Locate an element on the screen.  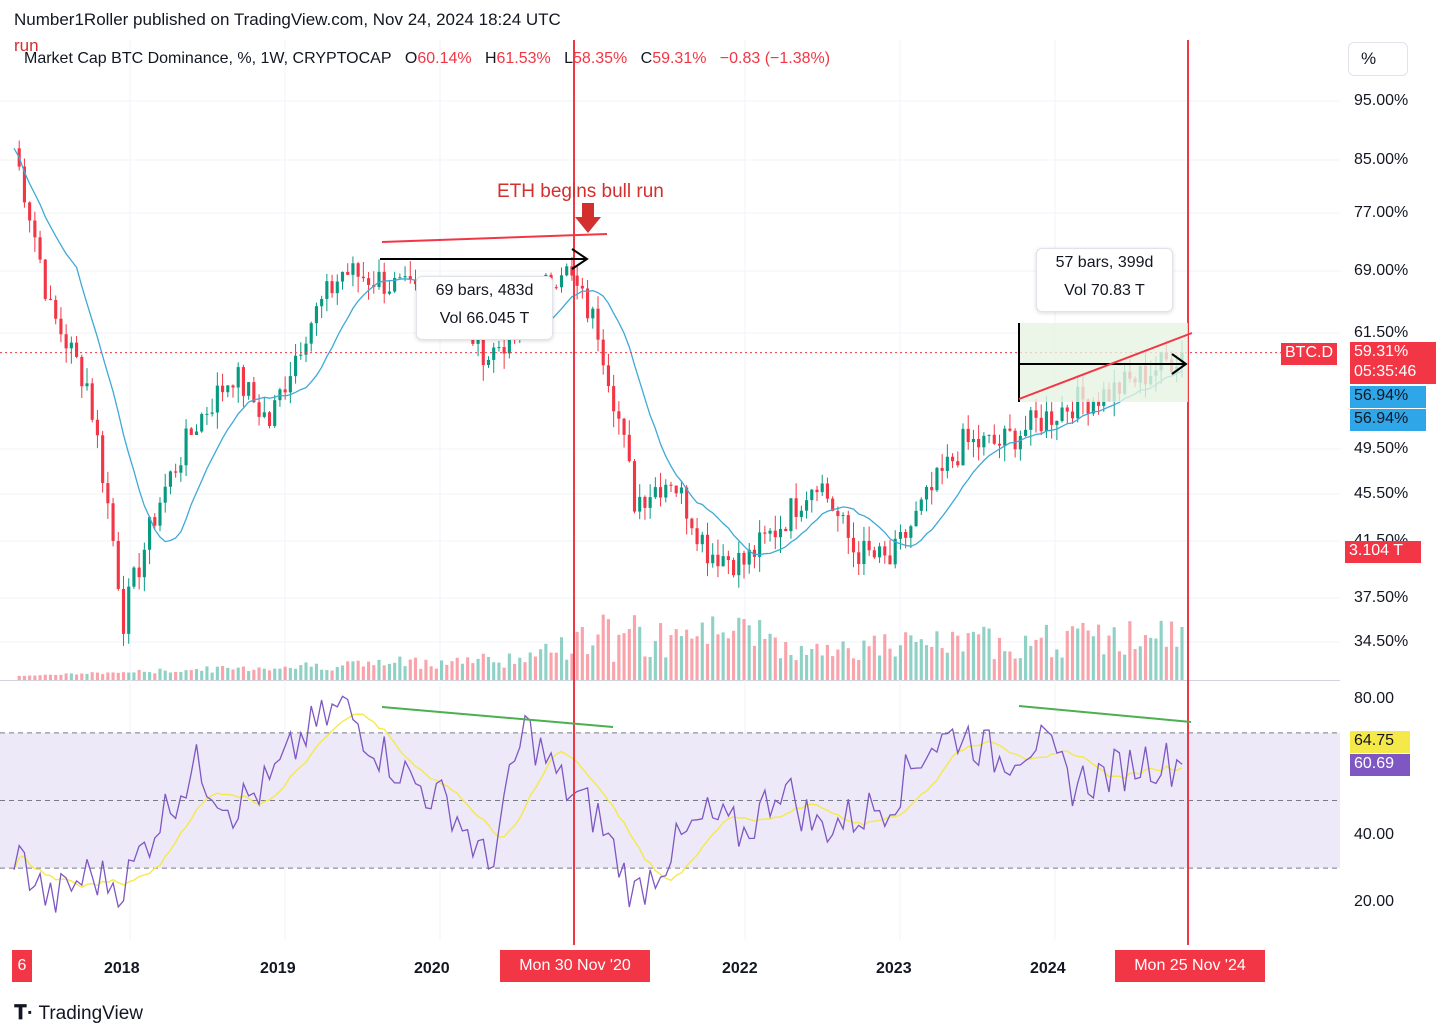
trend-line-top is located at coordinates (494, 238).